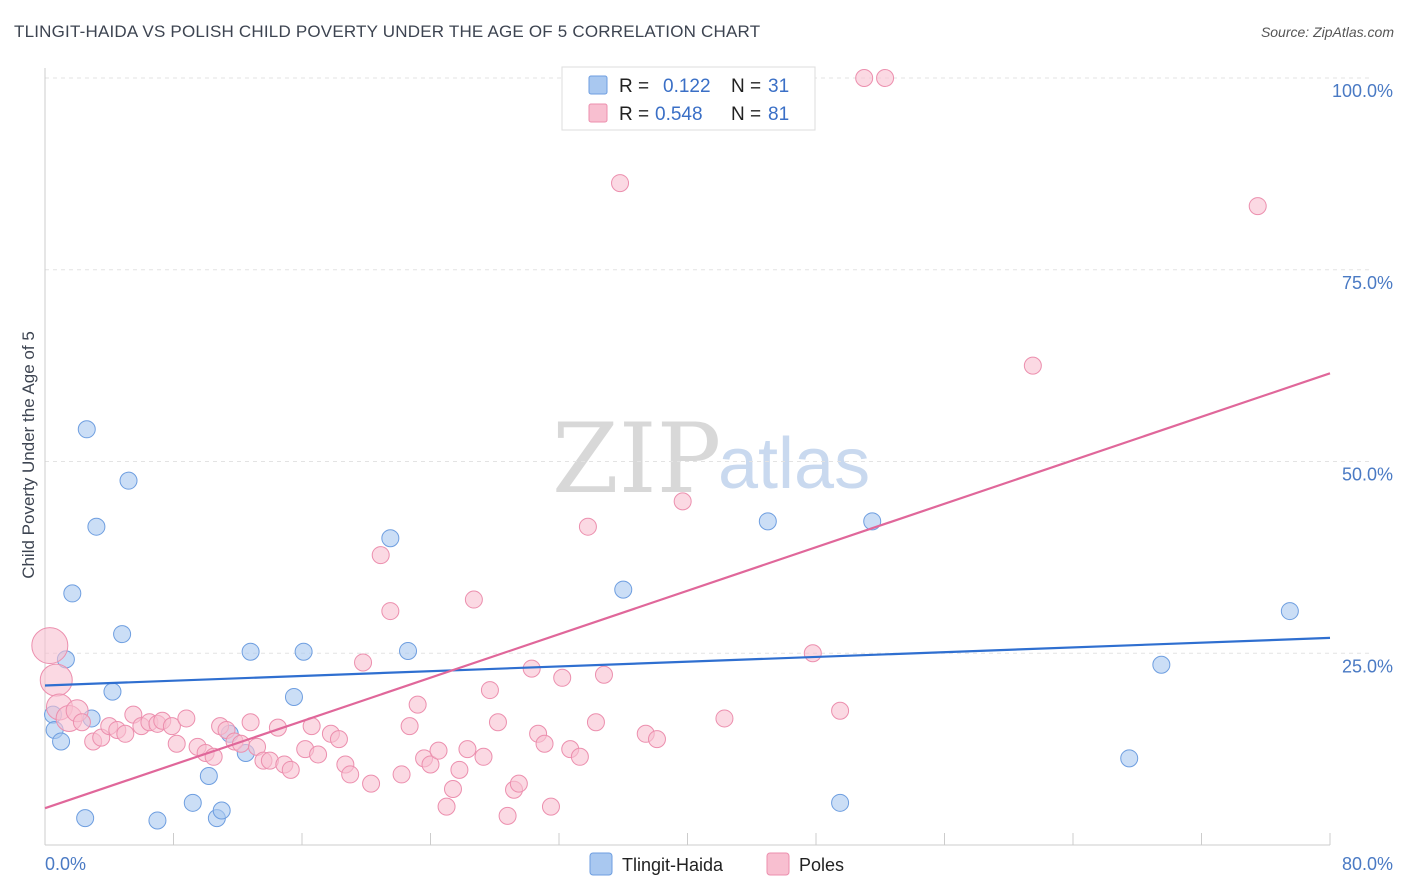 The height and width of the screenshot is (892, 1406). What do you see at coordinates (1367, 475) in the screenshot?
I see `y-tick-label: 50.0%` at bounding box center [1367, 475].